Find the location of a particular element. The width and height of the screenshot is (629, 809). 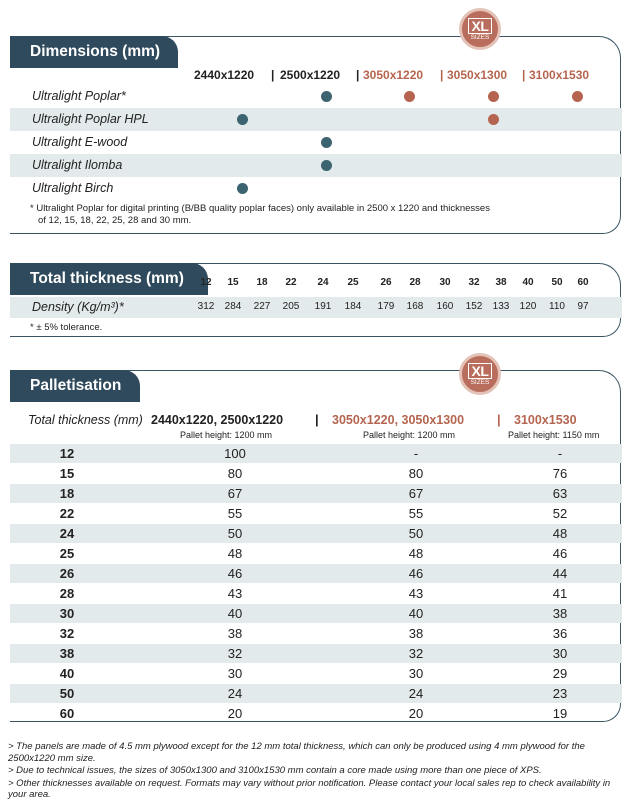

density-value: 205 is located at coordinates (291, 306).